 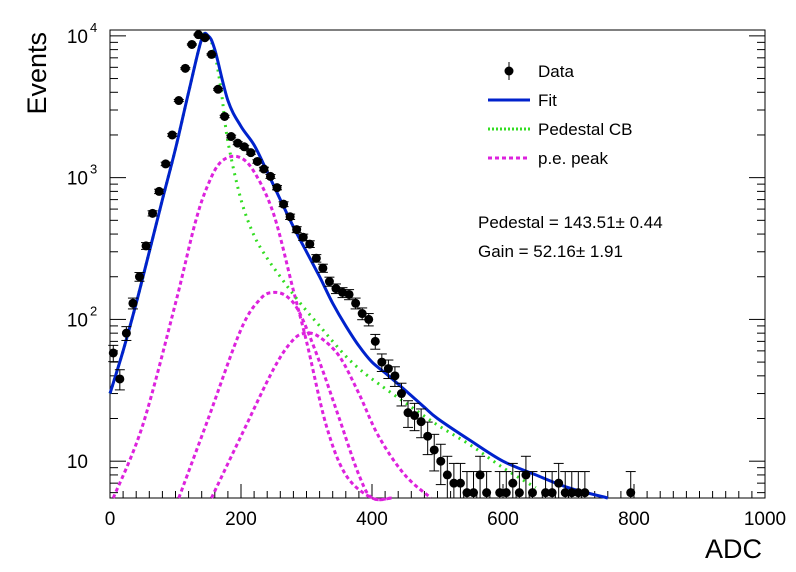 I want to click on y-tick-exponent: 3, so click(x=93, y=169).